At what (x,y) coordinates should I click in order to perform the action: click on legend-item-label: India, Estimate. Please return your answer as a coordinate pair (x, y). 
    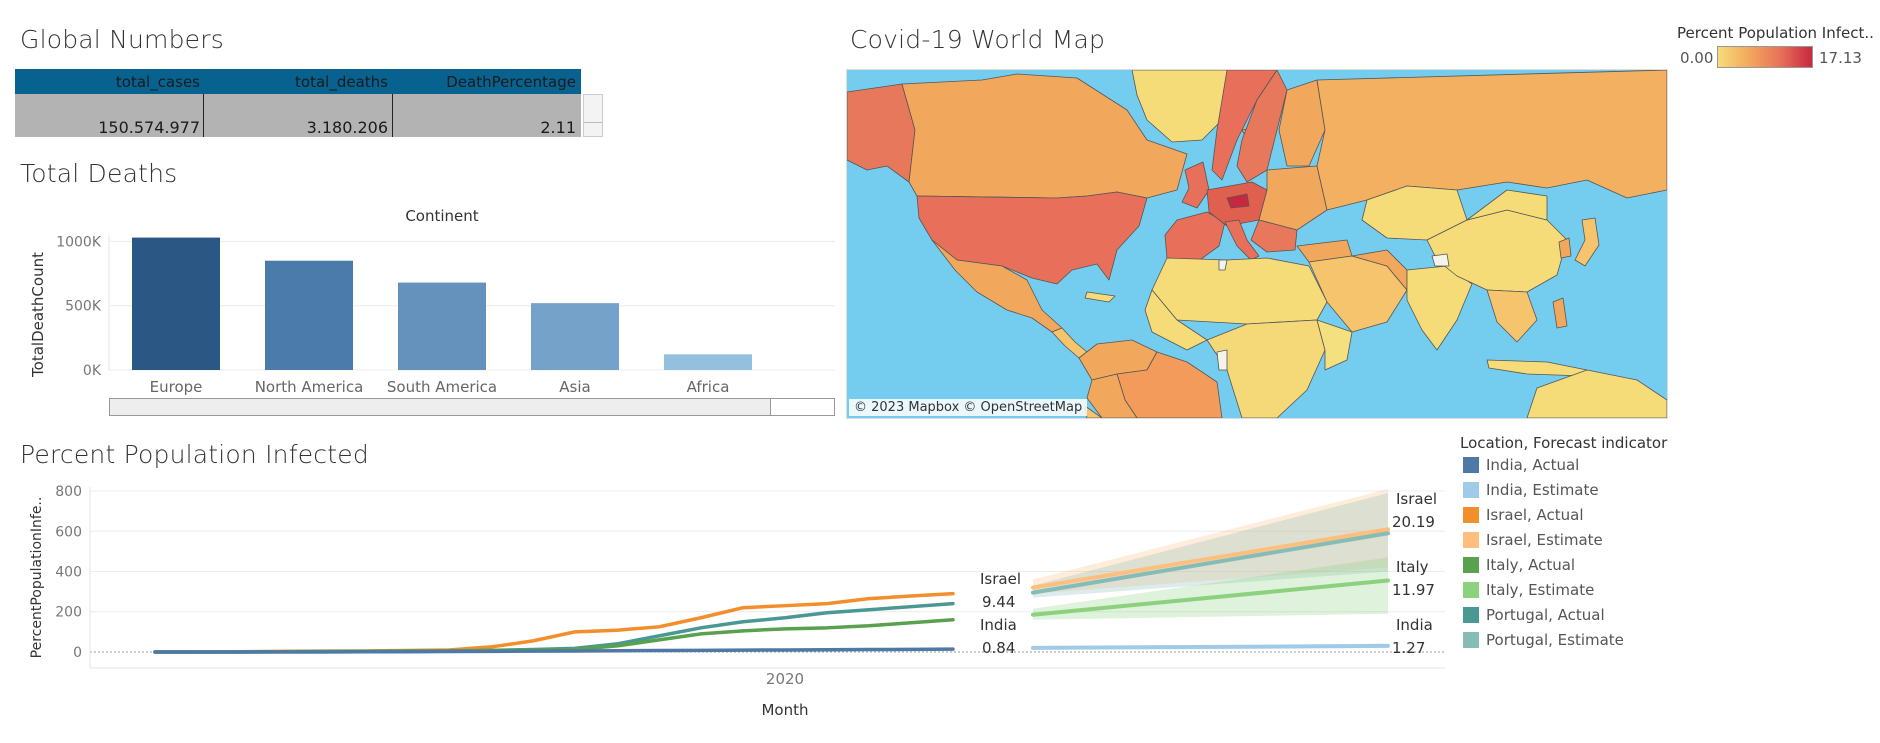
    Looking at the image, I should click on (1542, 490).